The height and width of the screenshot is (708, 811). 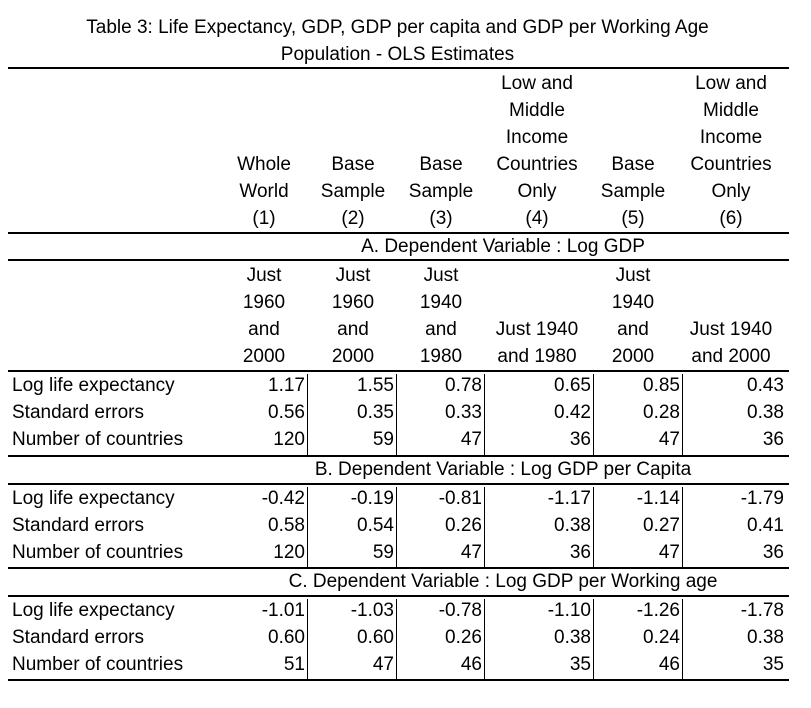 What do you see at coordinates (264, 164) in the screenshot?
I see `column-header-text: Whole` at bounding box center [264, 164].